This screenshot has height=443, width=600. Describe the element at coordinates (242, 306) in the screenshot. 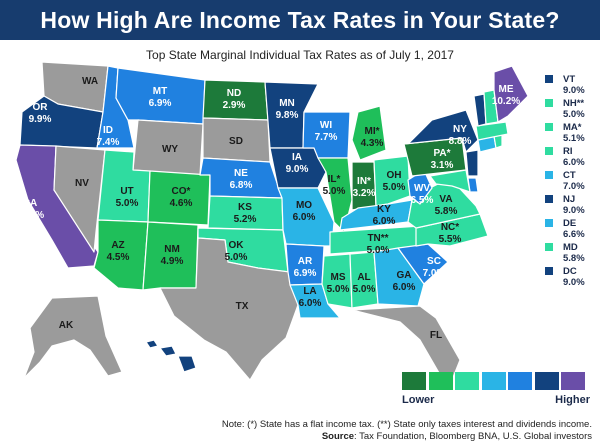

I see `state-label-TX: TX` at that location.